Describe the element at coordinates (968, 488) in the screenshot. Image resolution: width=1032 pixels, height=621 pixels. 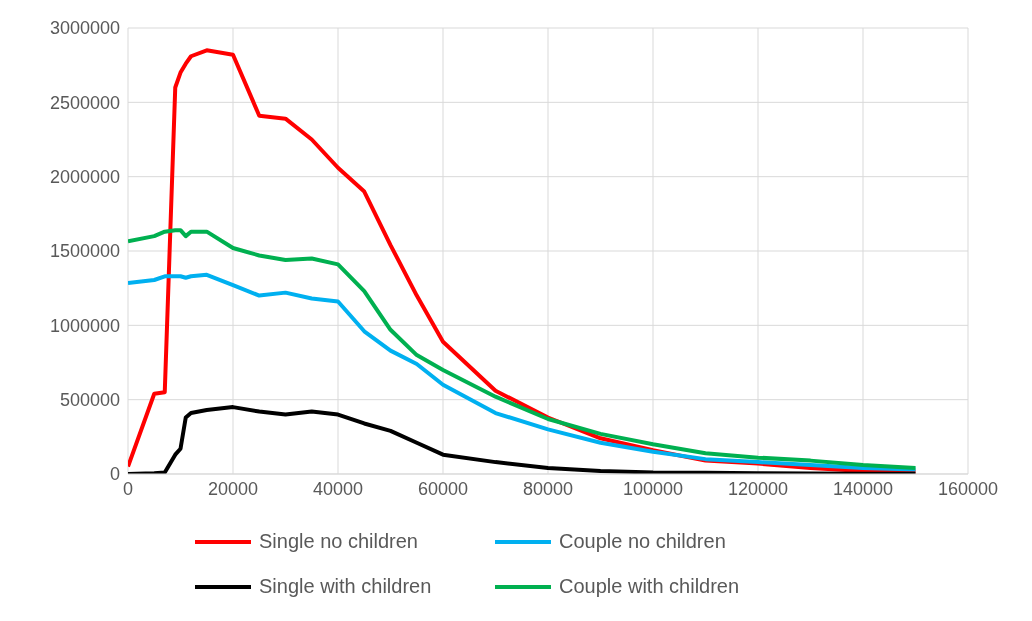
I see `x-tick-label: 160000` at that location.